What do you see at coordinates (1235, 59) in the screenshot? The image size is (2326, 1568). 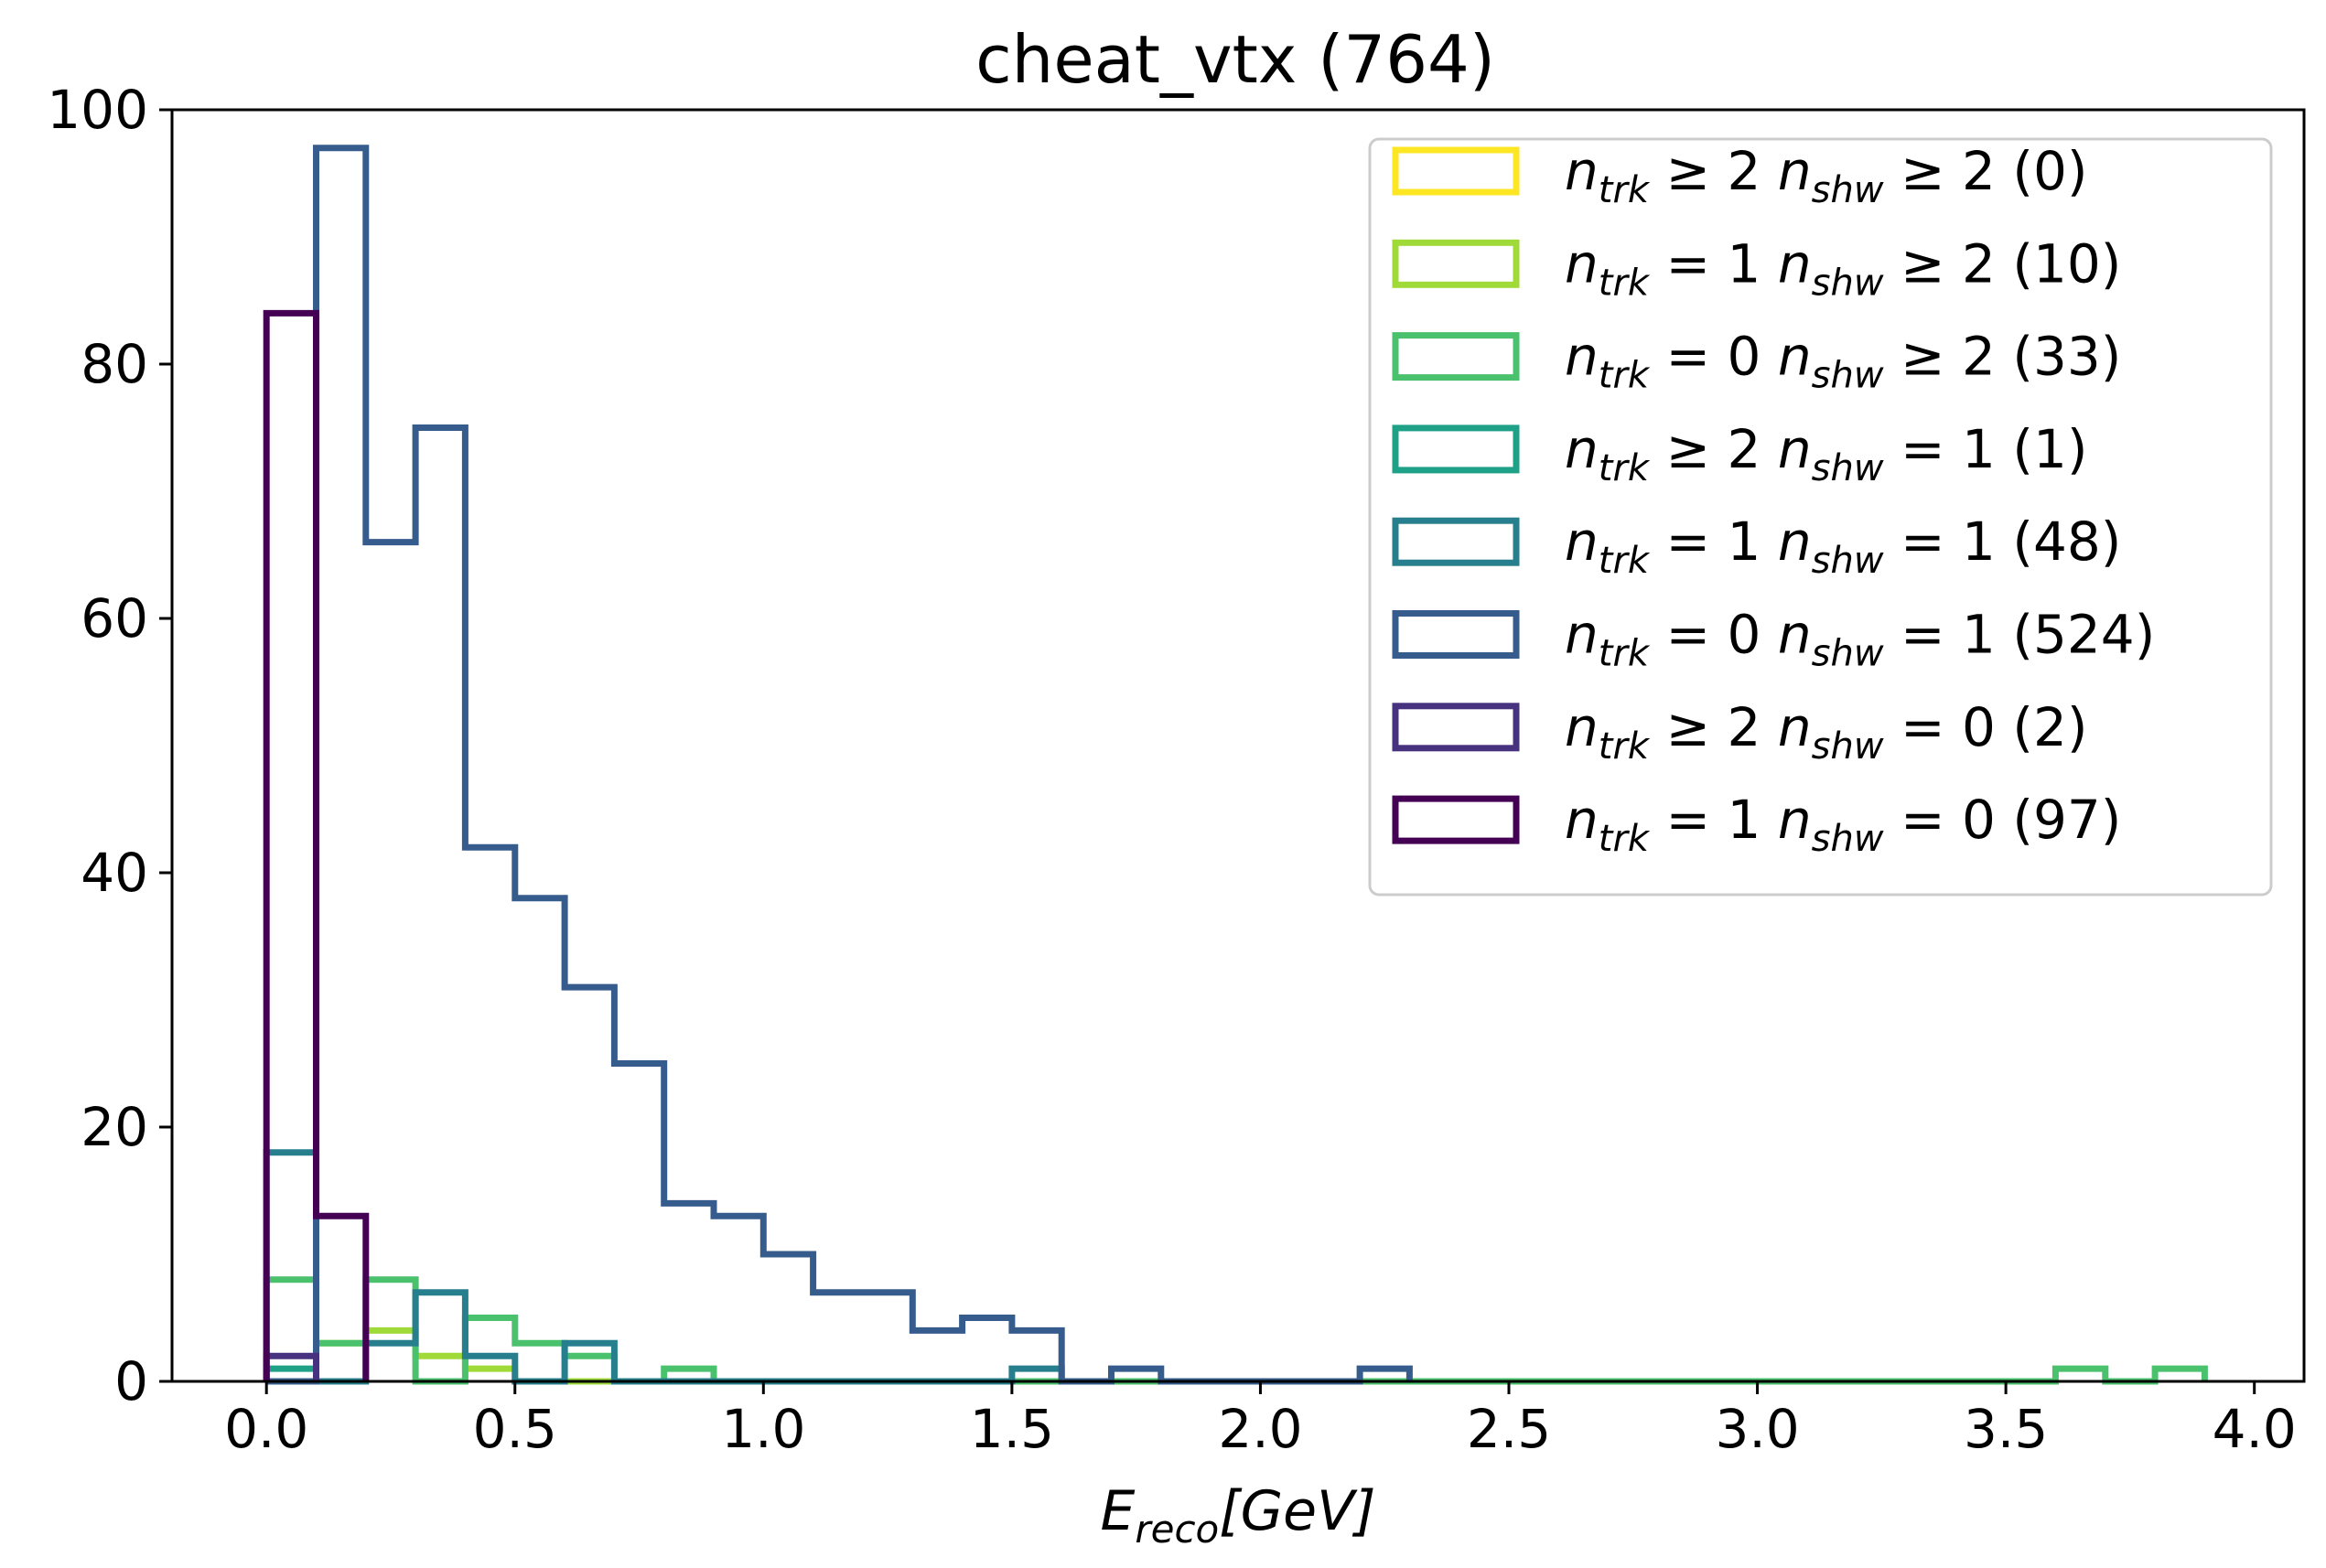 I see `chart-title: cheat_vtx (764)` at bounding box center [1235, 59].